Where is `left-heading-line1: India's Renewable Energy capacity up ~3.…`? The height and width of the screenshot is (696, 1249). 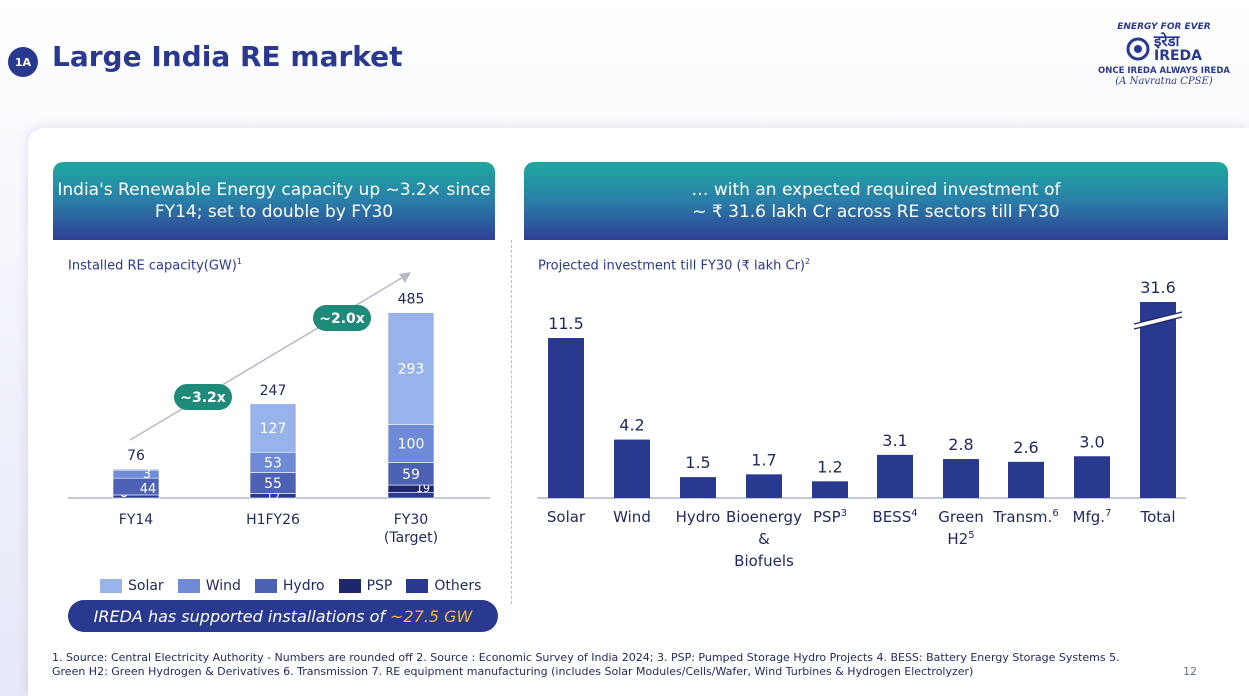
left-heading-line1: India's Renewable Energy capacity up ~3.… is located at coordinates (274, 190).